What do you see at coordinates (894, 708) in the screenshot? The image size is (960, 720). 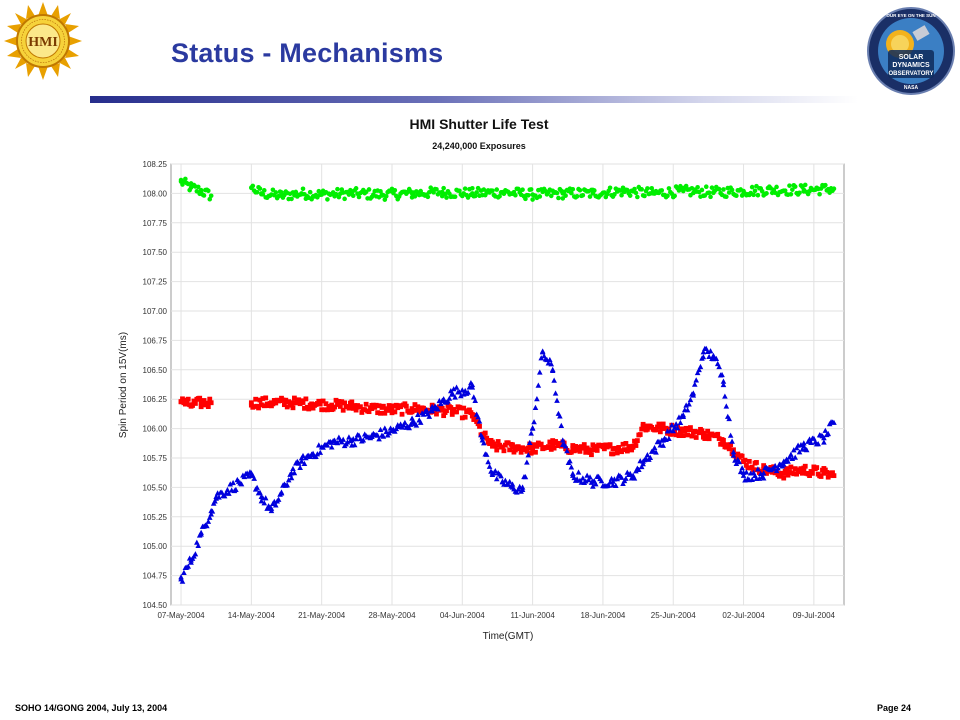 I see `page-number: Page 24` at bounding box center [894, 708].